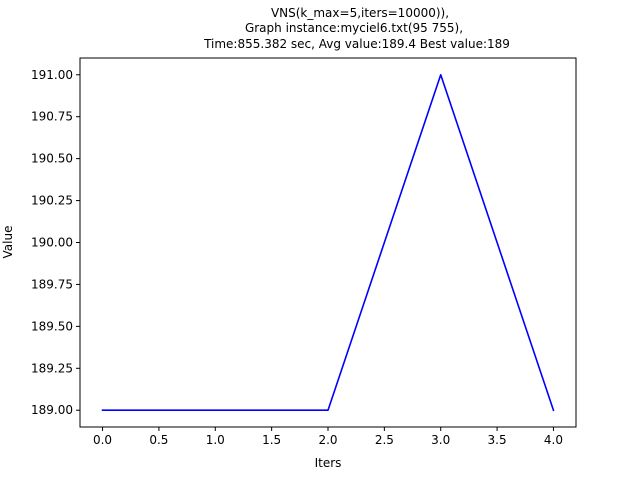 The height and width of the screenshot is (480, 640). I want to click on y-tick-label: 189.00, so click(52, 410).